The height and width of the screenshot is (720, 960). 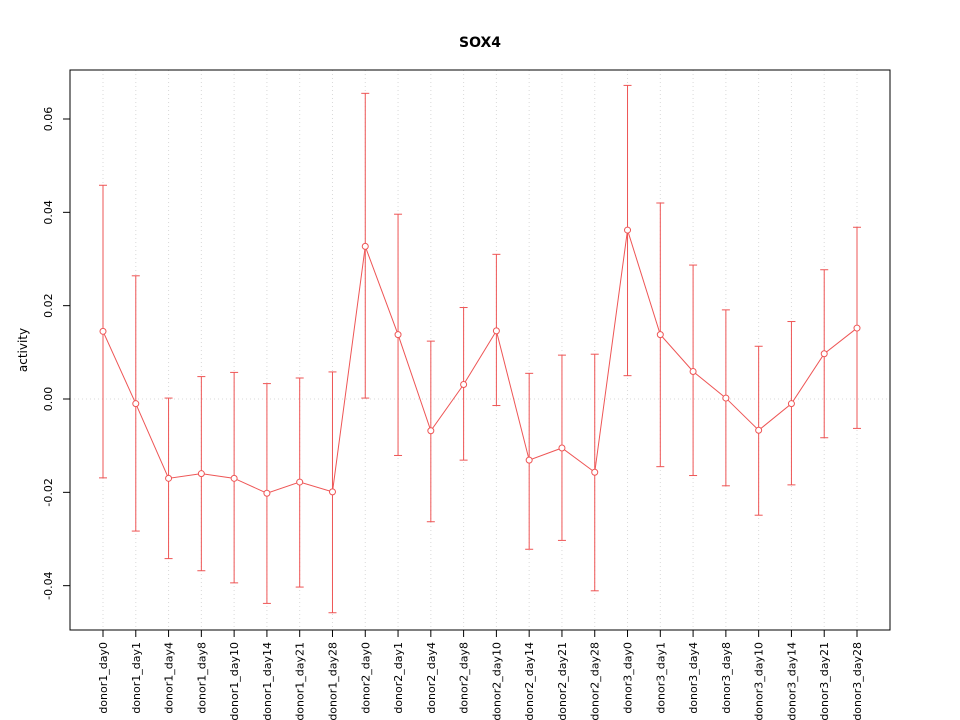 I want to click on y-axis-title: activity, so click(x=23, y=350).